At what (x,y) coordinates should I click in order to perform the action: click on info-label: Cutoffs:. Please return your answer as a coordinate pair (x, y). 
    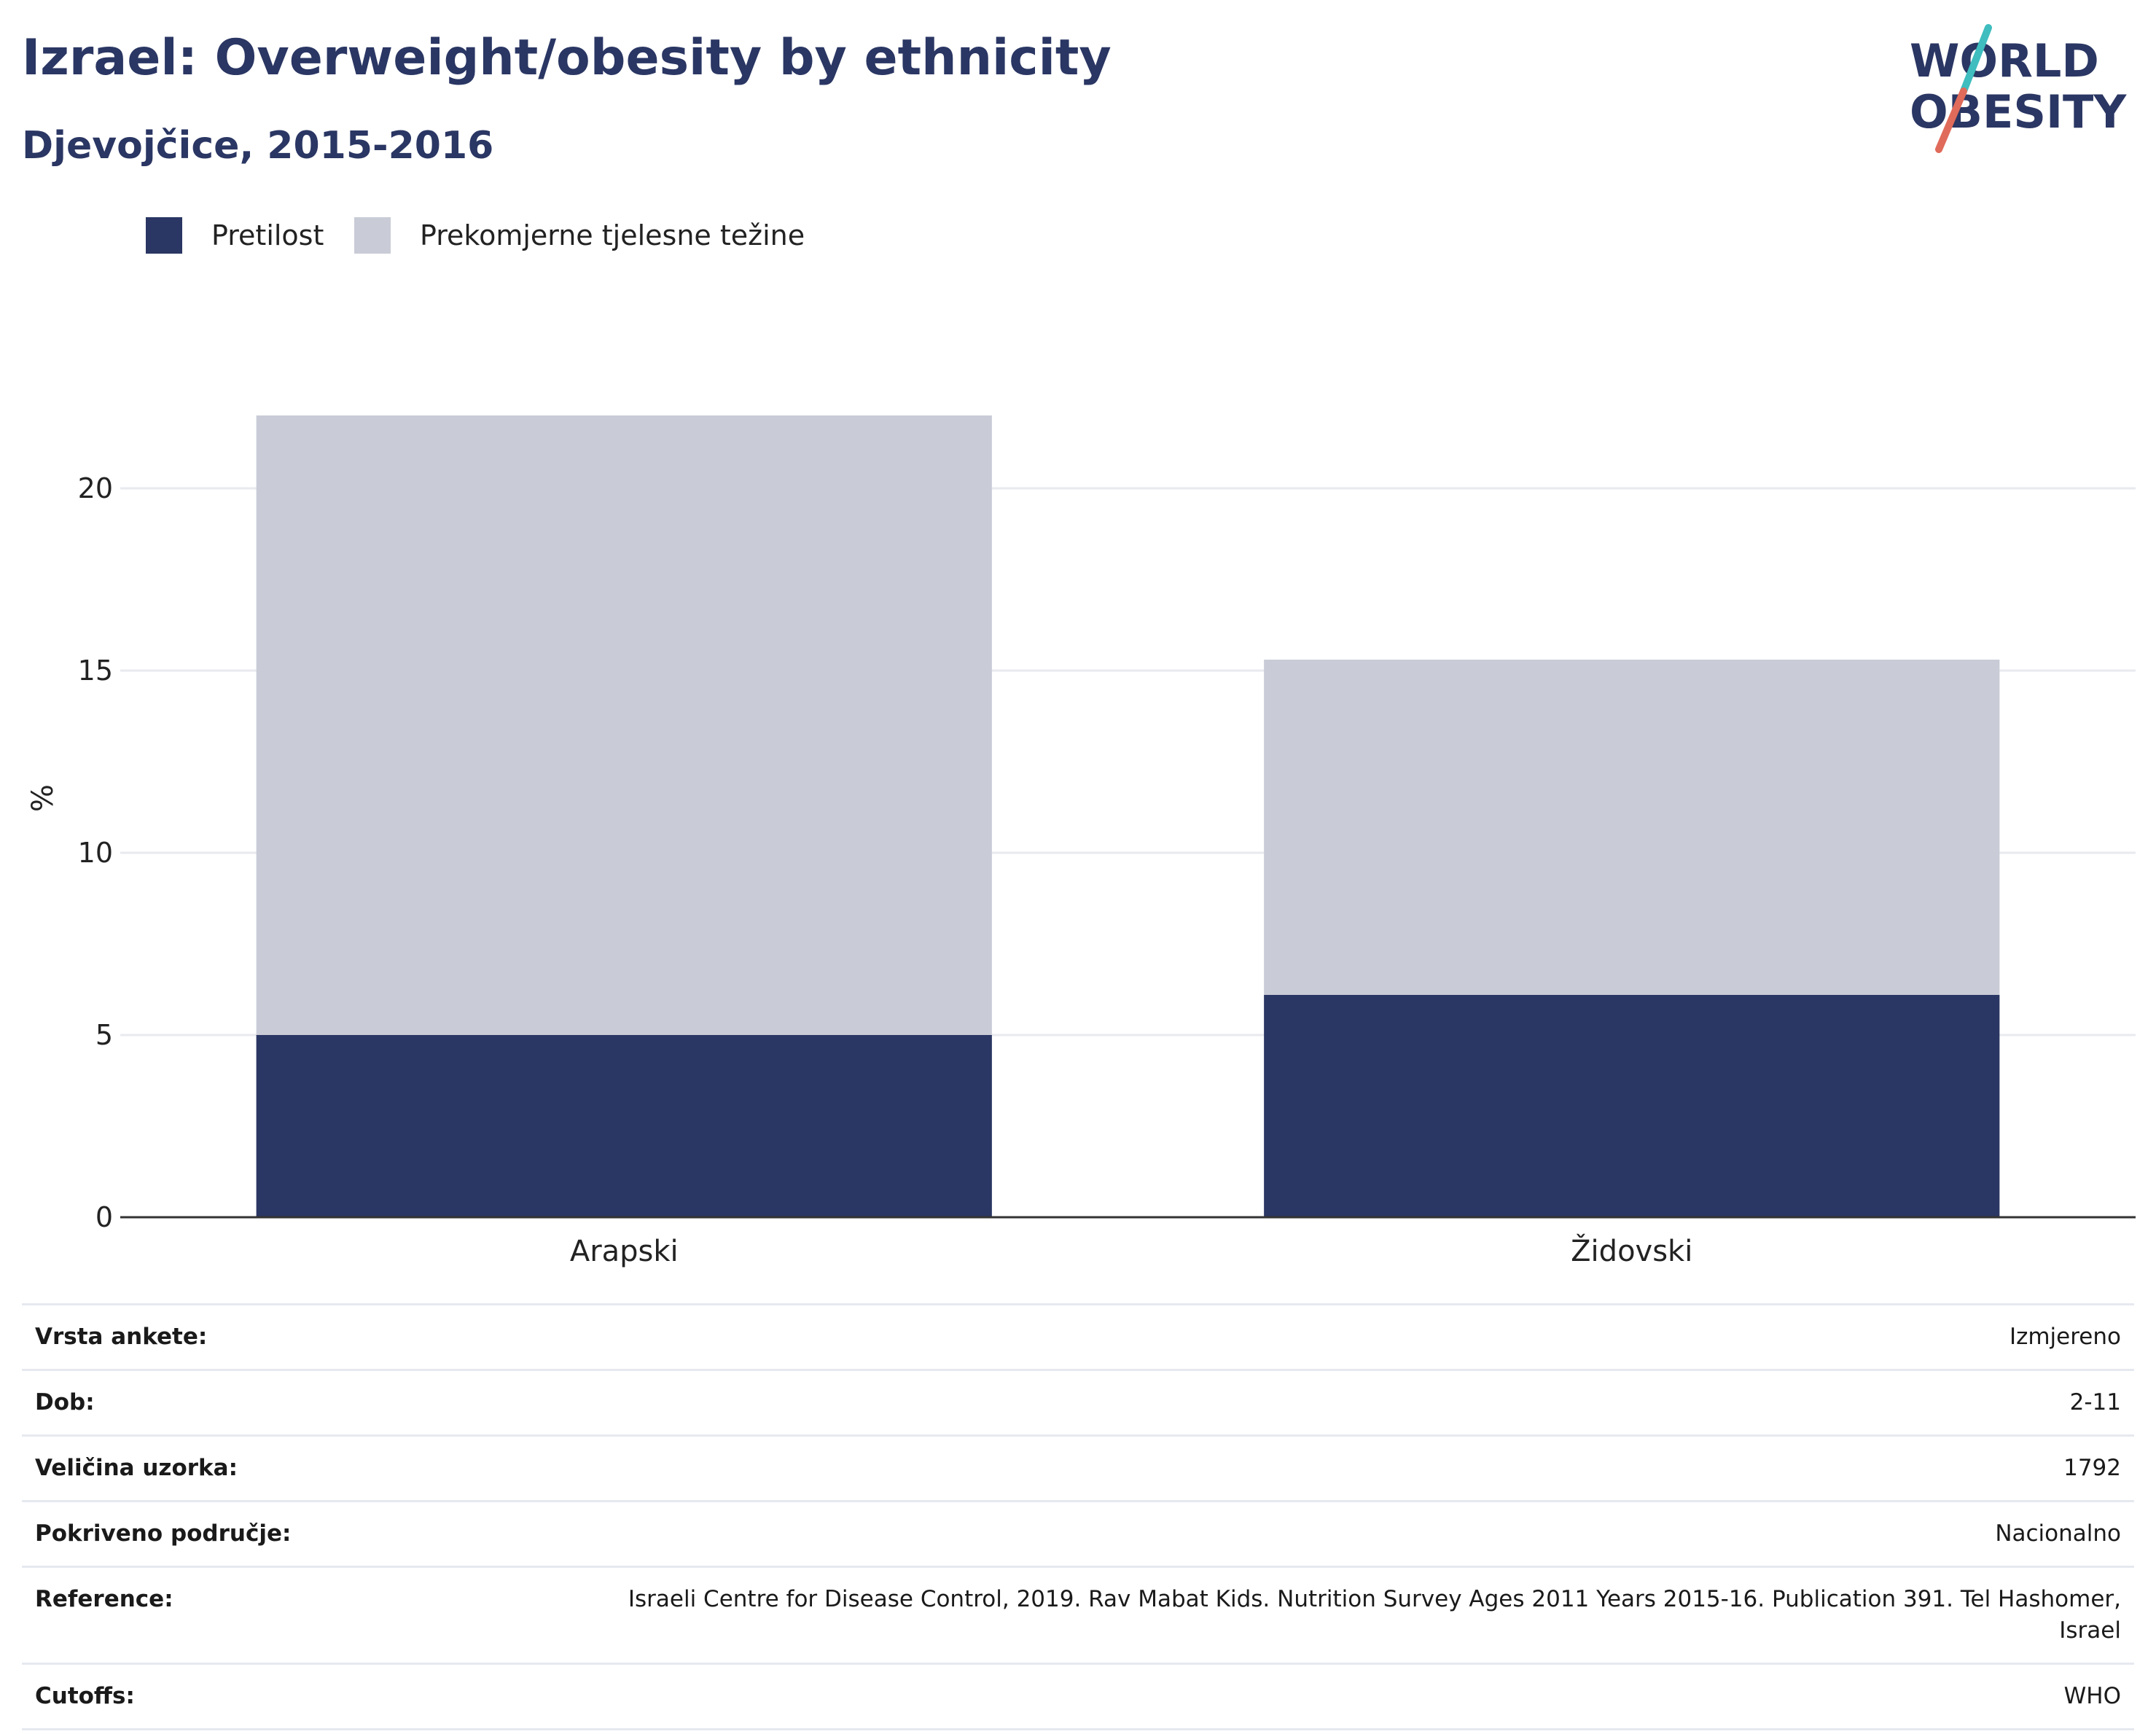
    Looking at the image, I should click on (85, 1696).